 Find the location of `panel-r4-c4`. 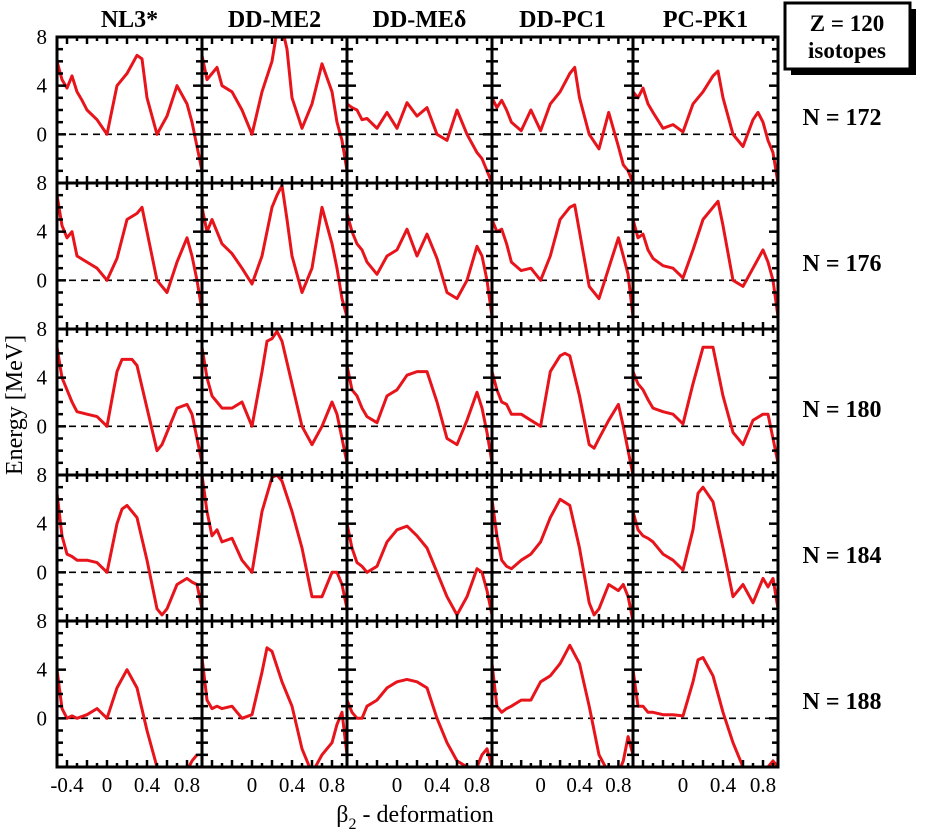

panel-r4-c4 is located at coordinates (705, 694).